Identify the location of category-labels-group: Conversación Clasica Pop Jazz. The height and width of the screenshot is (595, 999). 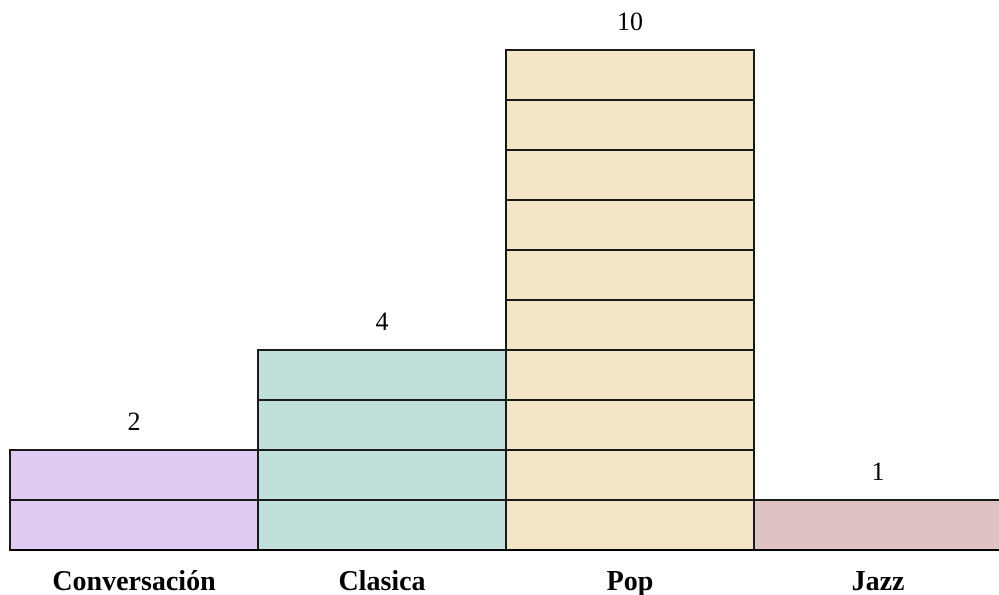
(478, 580).